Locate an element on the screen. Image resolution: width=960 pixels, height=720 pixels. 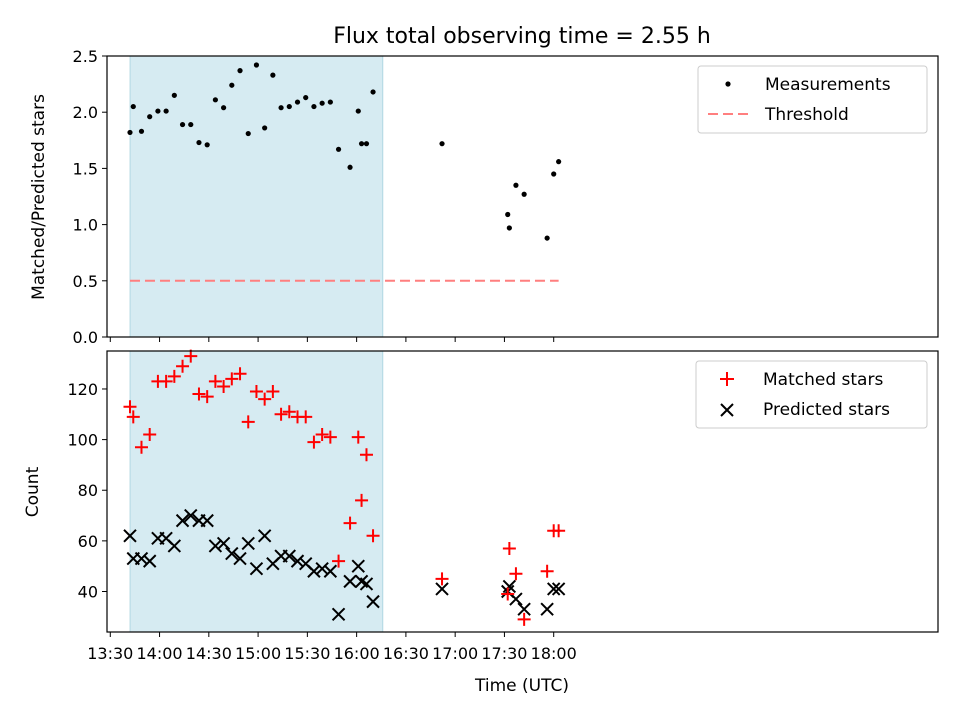
bottom-ytick-label: 80 is located at coordinates (88, 490).